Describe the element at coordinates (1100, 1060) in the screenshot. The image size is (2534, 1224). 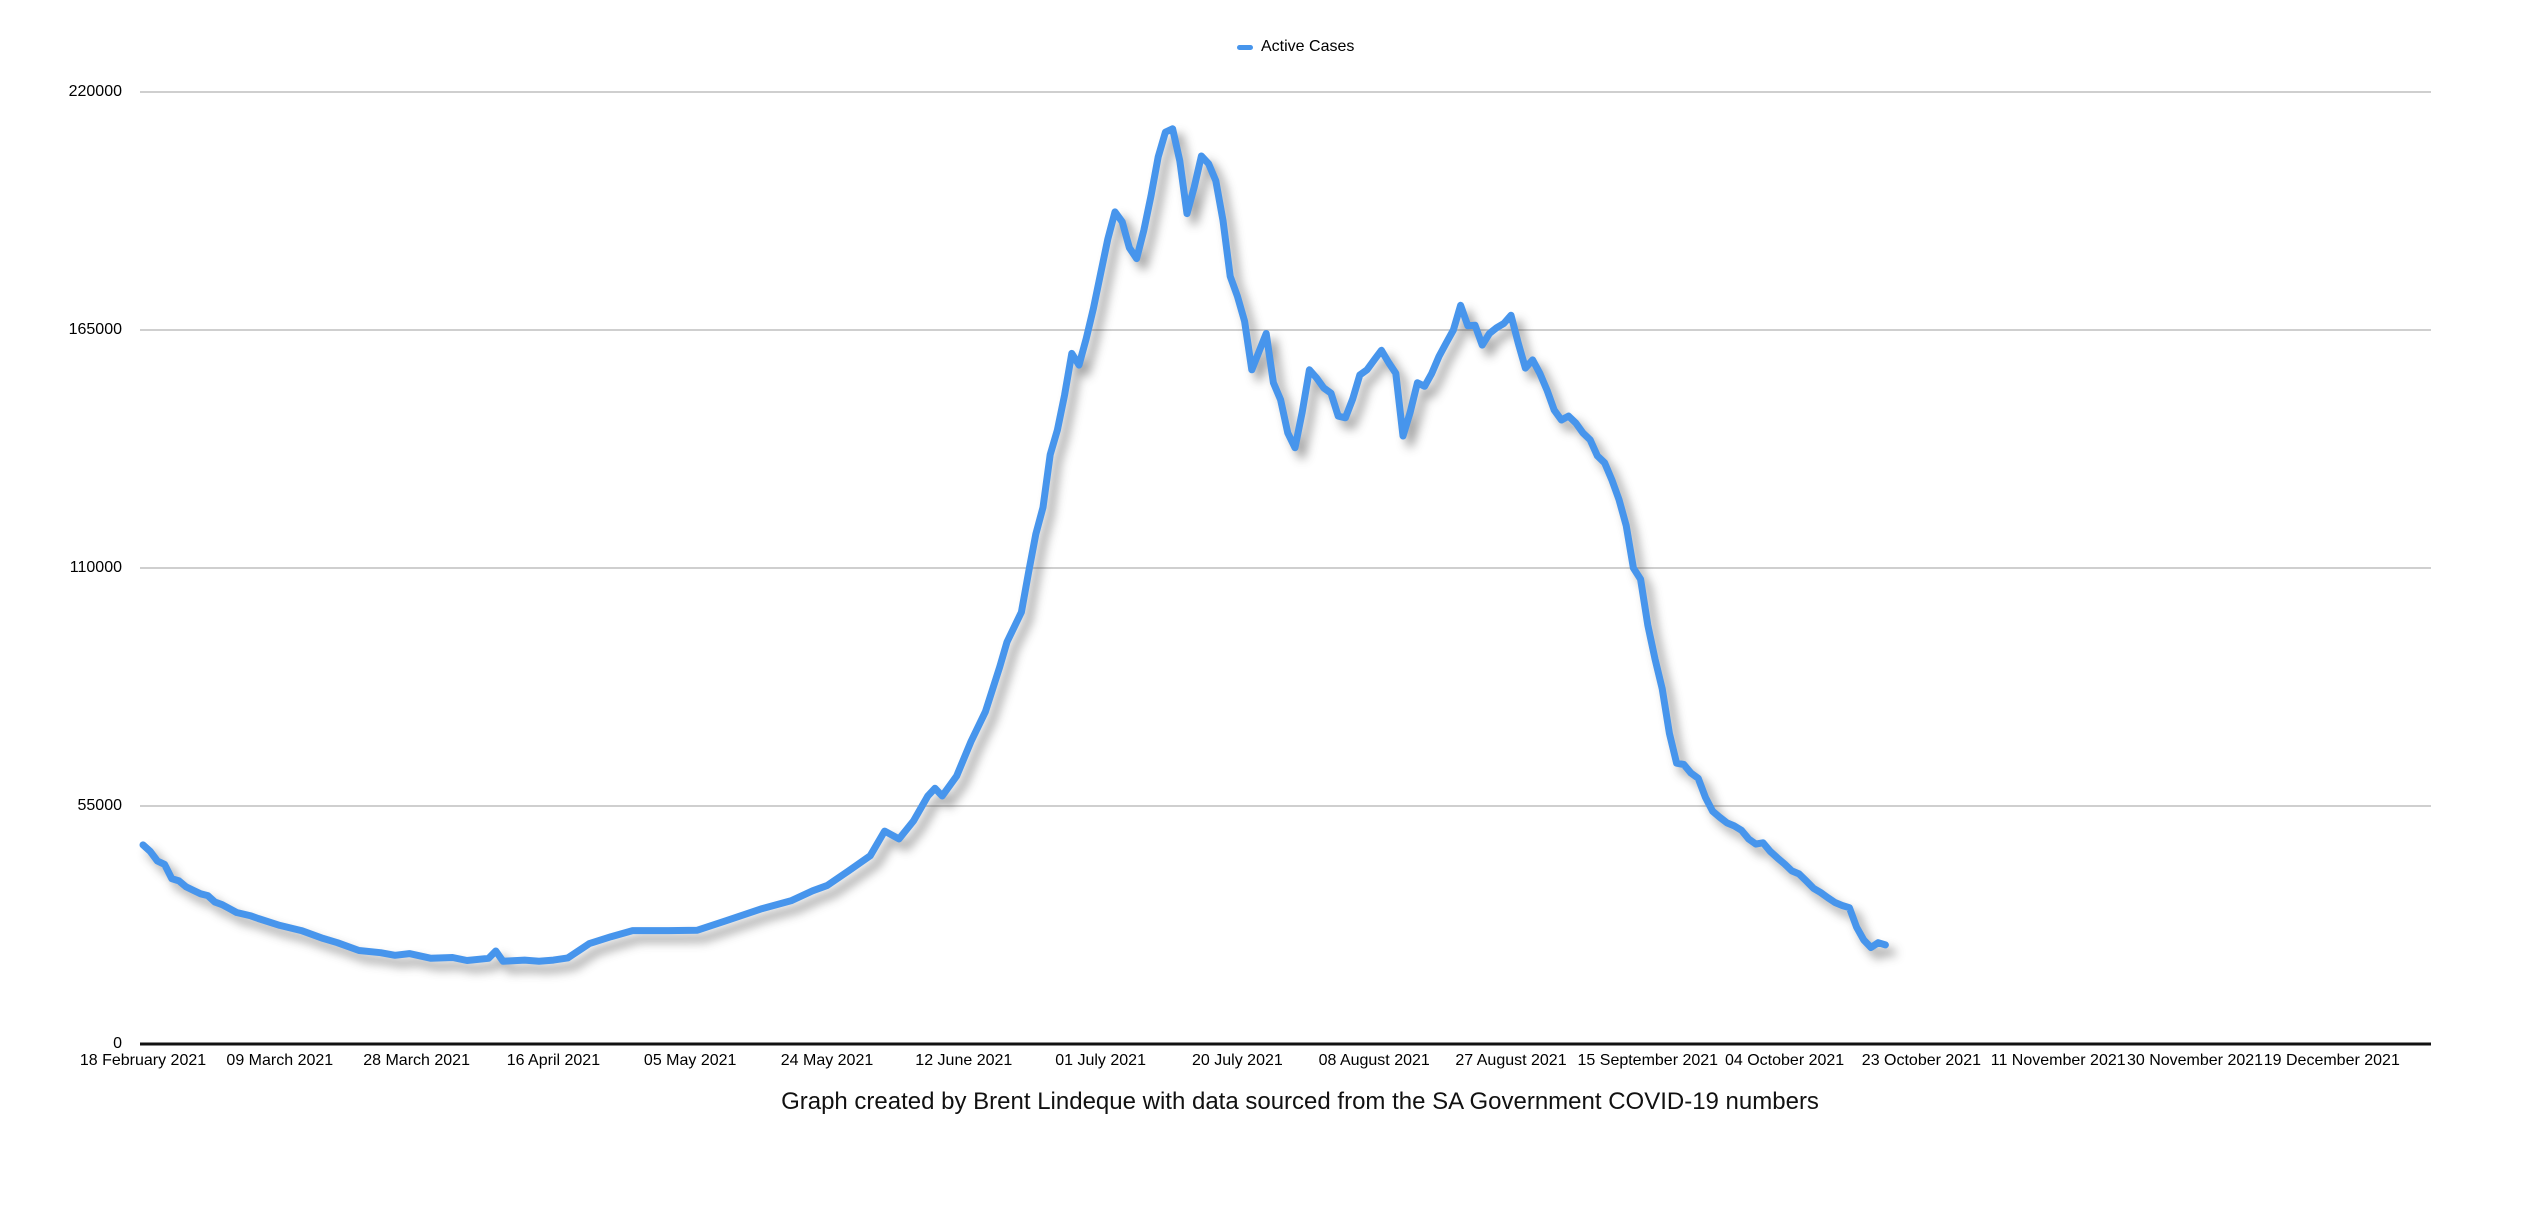
I see `x-tick-label-7: 01 July 2021` at that location.